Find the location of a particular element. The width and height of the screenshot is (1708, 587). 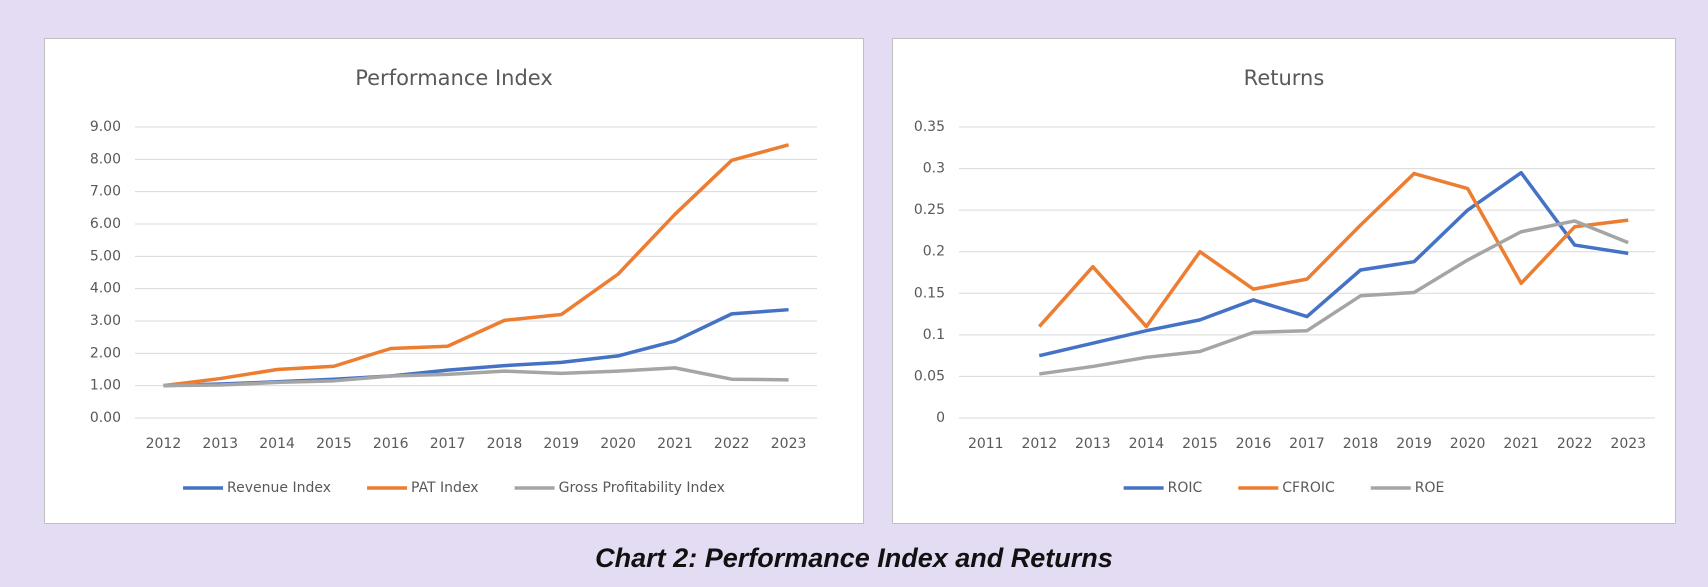

legend-label: Gross Profitability Index is located at coordinates (642, 488).